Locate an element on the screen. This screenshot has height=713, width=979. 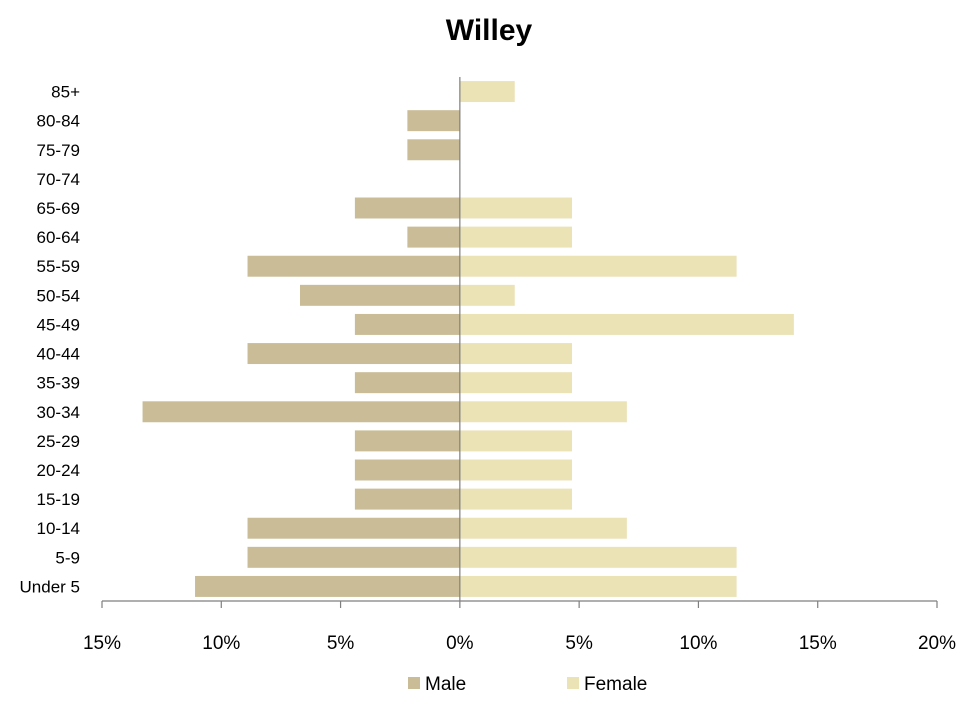
y-tick-label: 75-79 is located at coordinates (58, 150).